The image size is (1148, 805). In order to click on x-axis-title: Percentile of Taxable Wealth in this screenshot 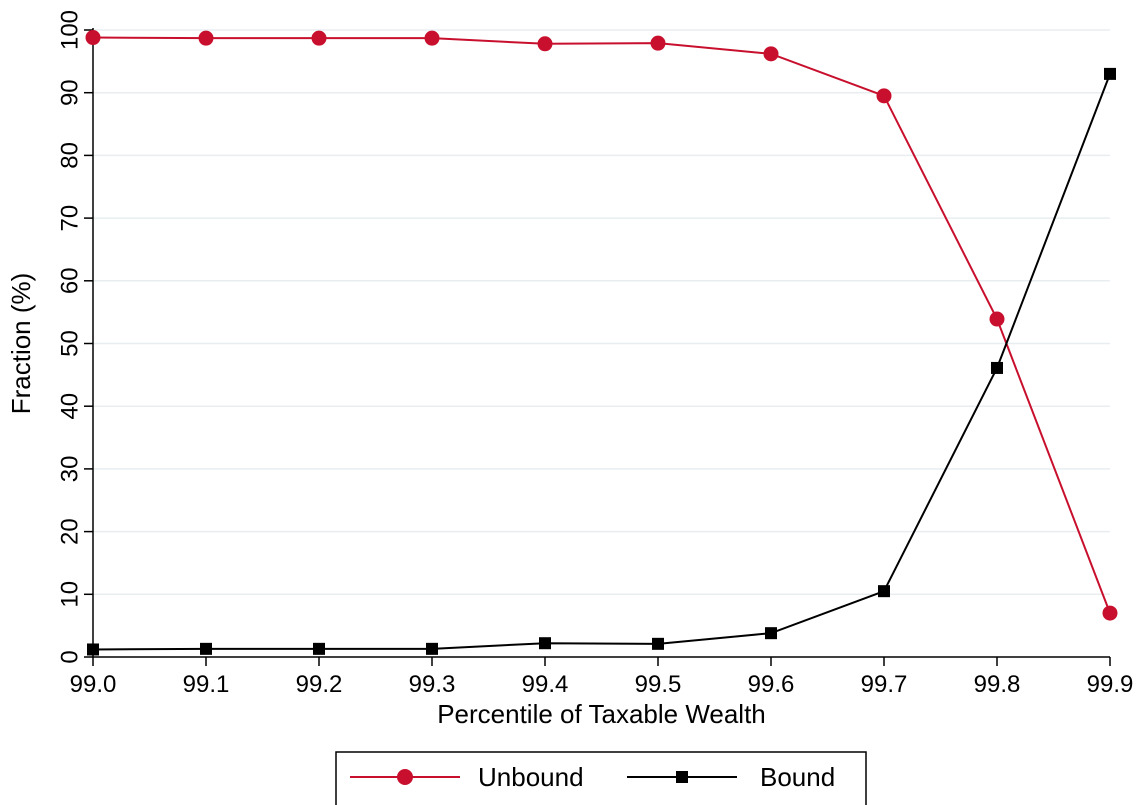, I will do `click(601, 714)`.